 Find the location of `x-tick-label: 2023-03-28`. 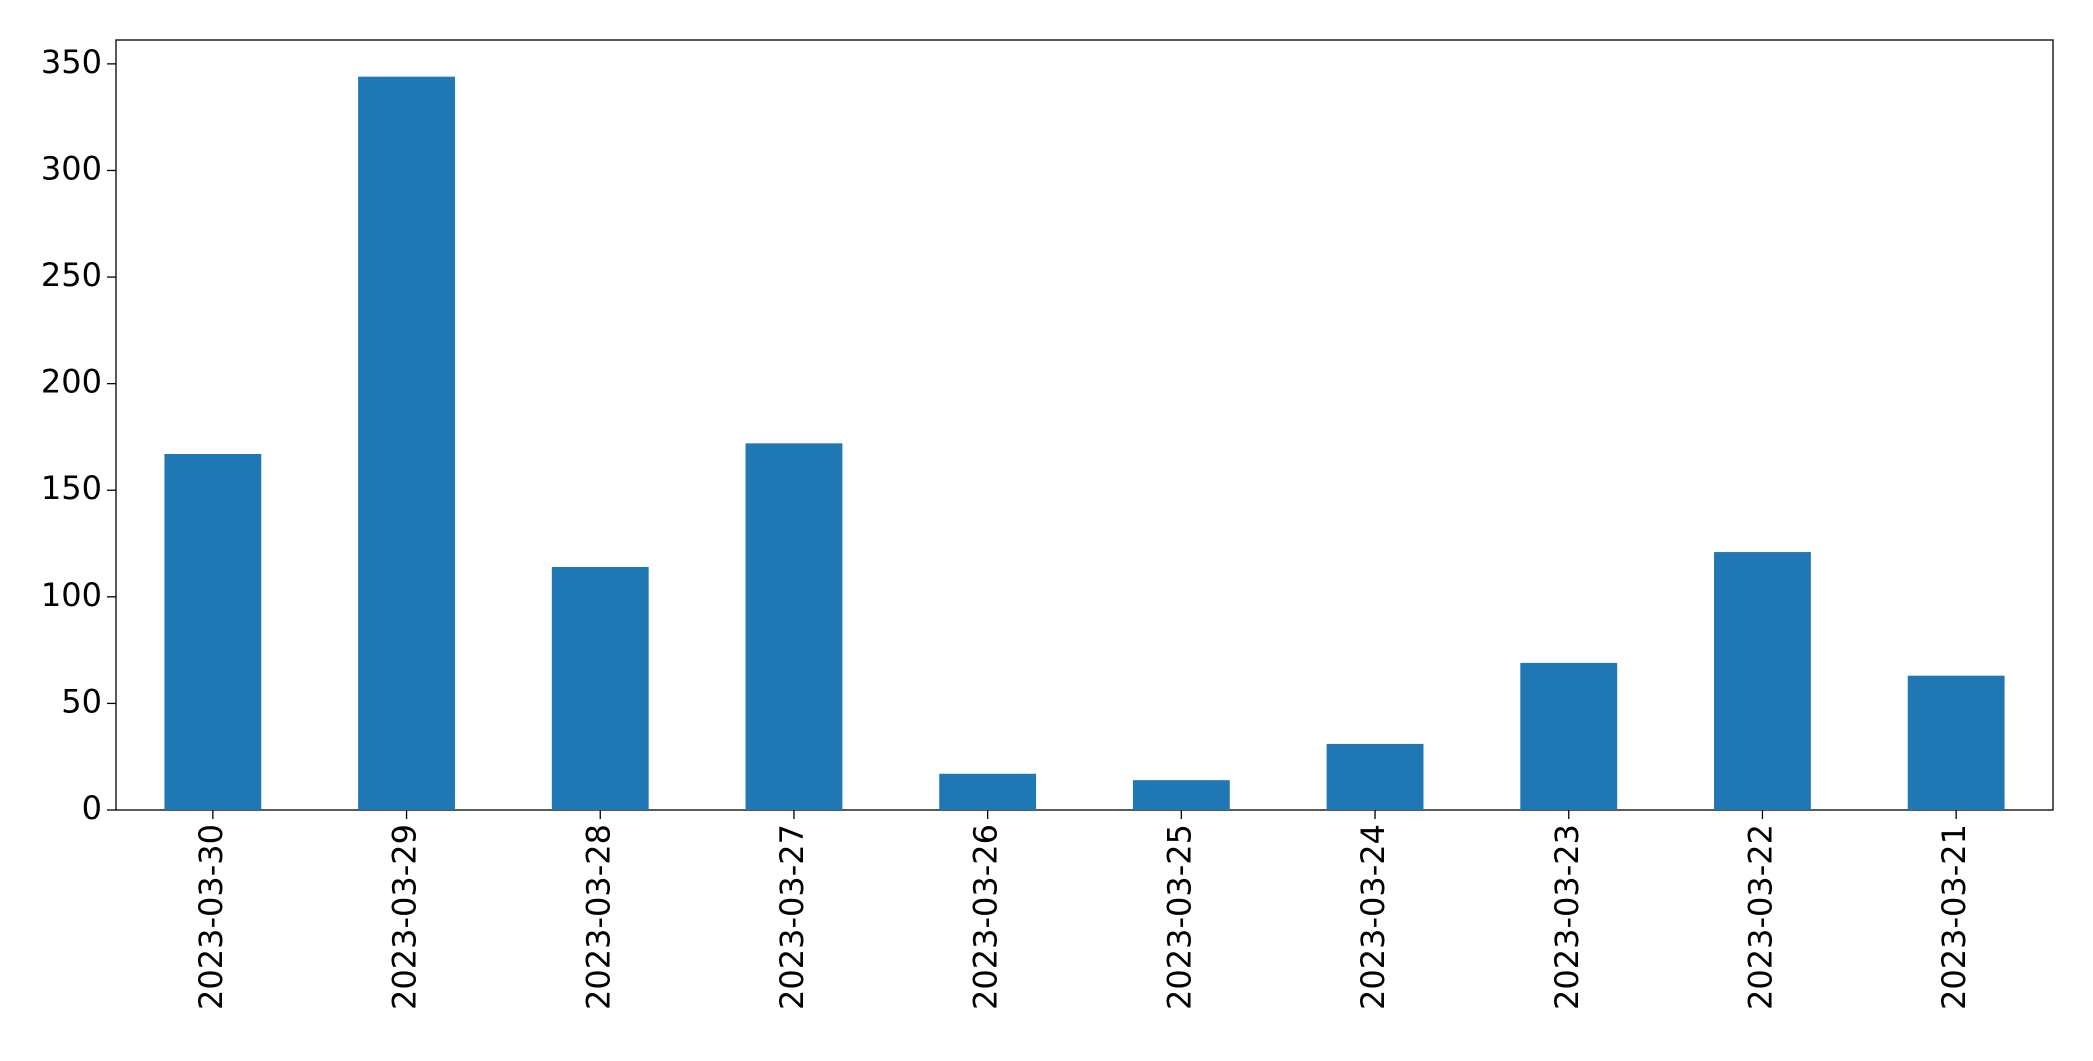

x-tick-label: 2023-03-28 is located at coordinates (598, 917).